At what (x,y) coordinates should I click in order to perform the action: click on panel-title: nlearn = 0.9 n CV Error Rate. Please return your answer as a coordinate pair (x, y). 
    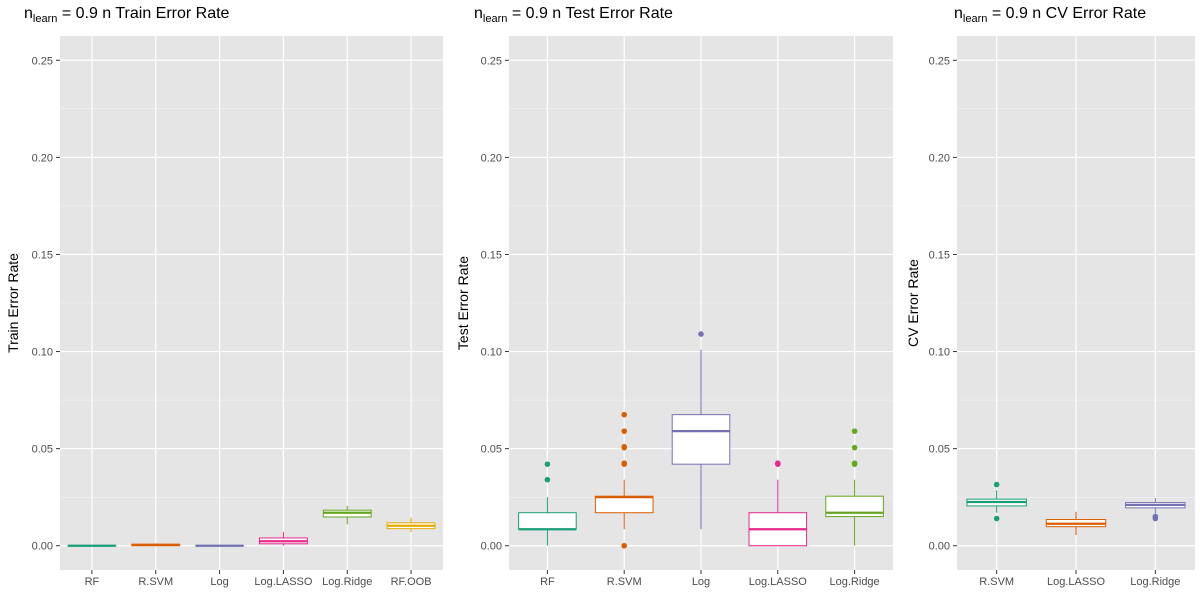
    Looking at the image, I should click on (1050, 15).